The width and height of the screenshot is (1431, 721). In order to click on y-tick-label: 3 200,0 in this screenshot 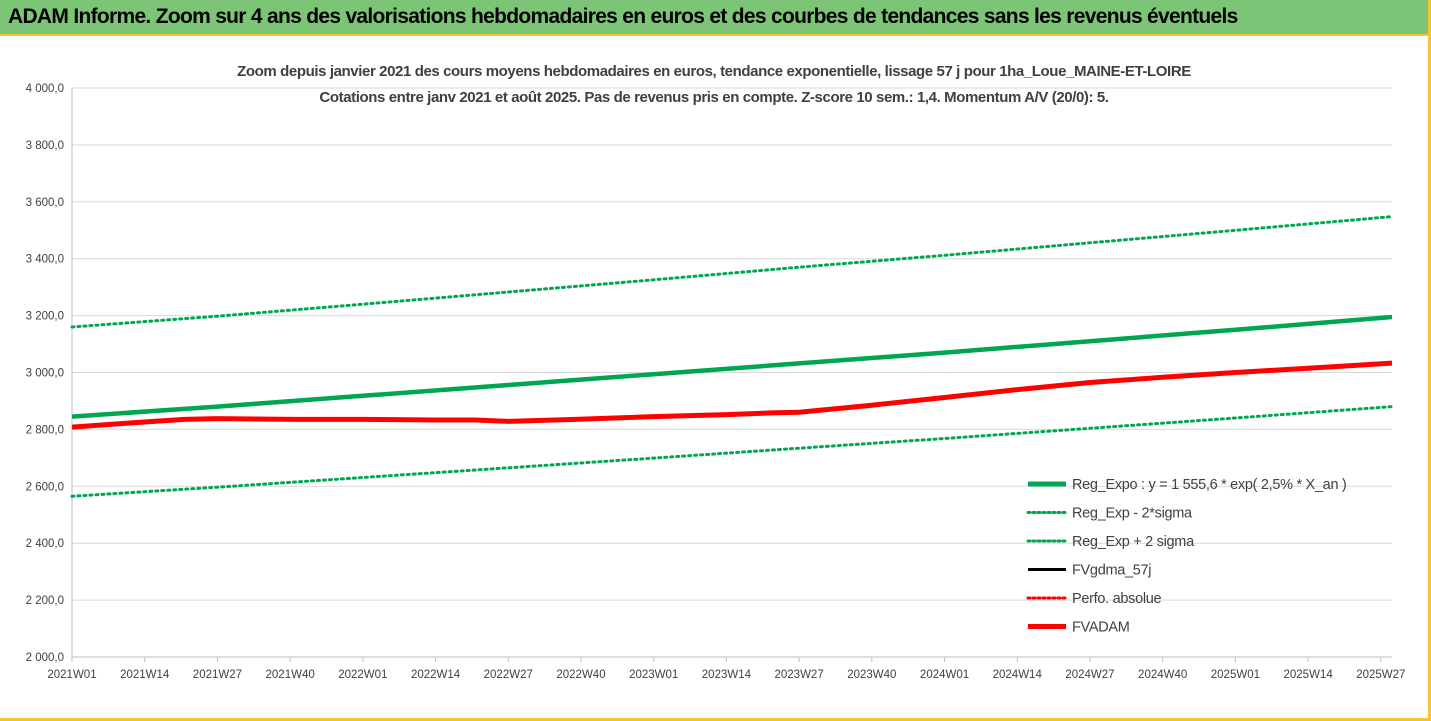, I will do `click(45, 317)`.